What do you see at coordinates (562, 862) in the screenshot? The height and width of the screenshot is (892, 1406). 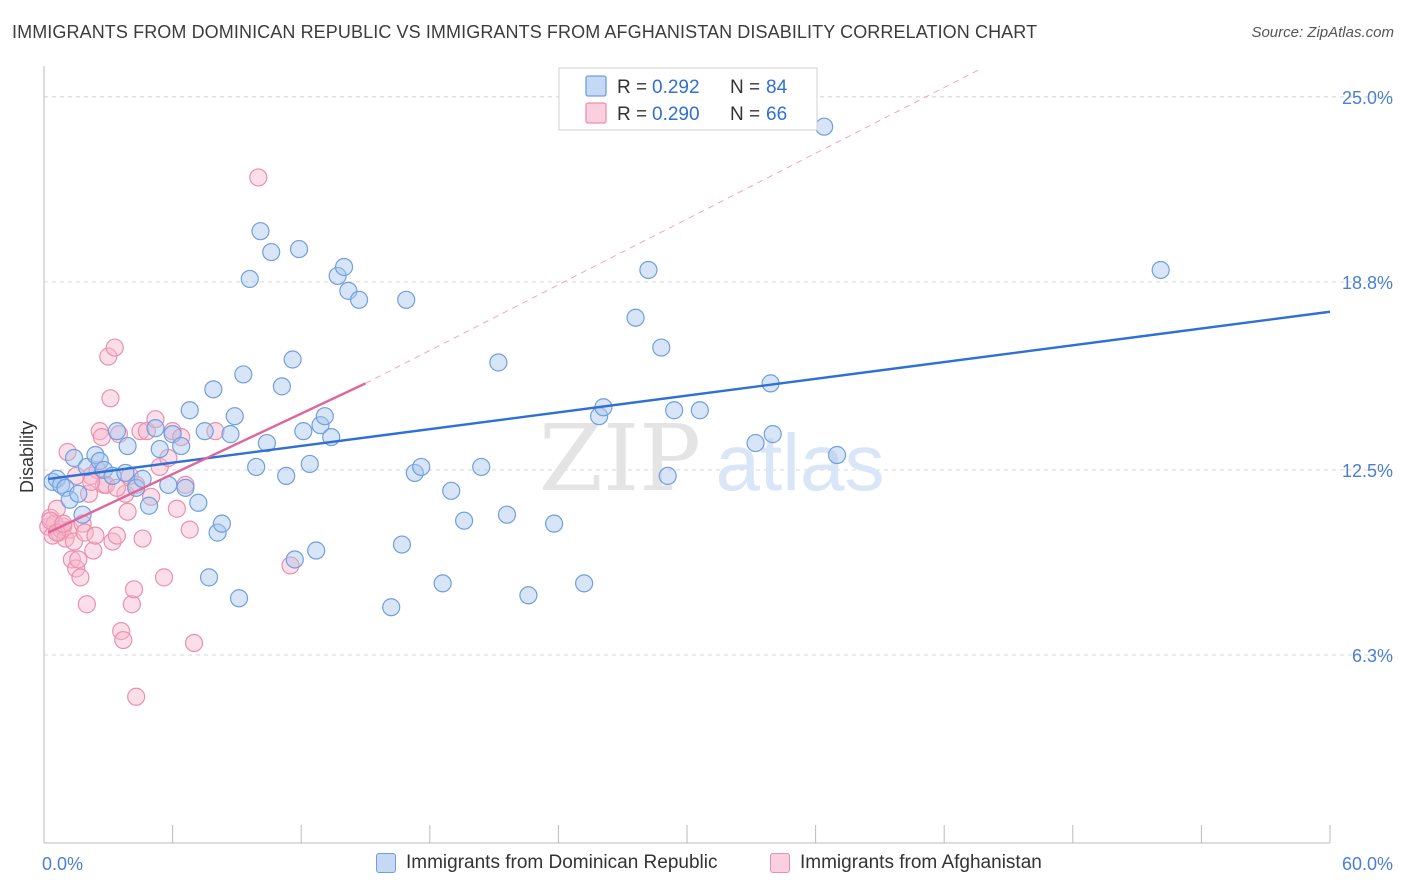 I see `legend-label-dominican: Immigrants from Dominican Republic` at bounding box center [562, 862].